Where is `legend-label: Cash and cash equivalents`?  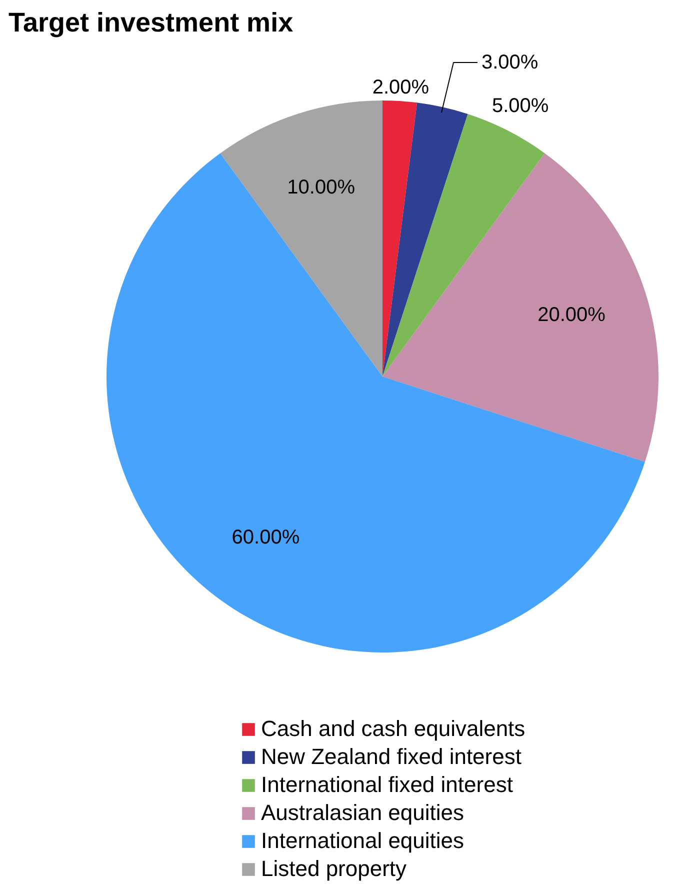
legend-label: Cash and cash equivalents is located at coordinates (393, 729).